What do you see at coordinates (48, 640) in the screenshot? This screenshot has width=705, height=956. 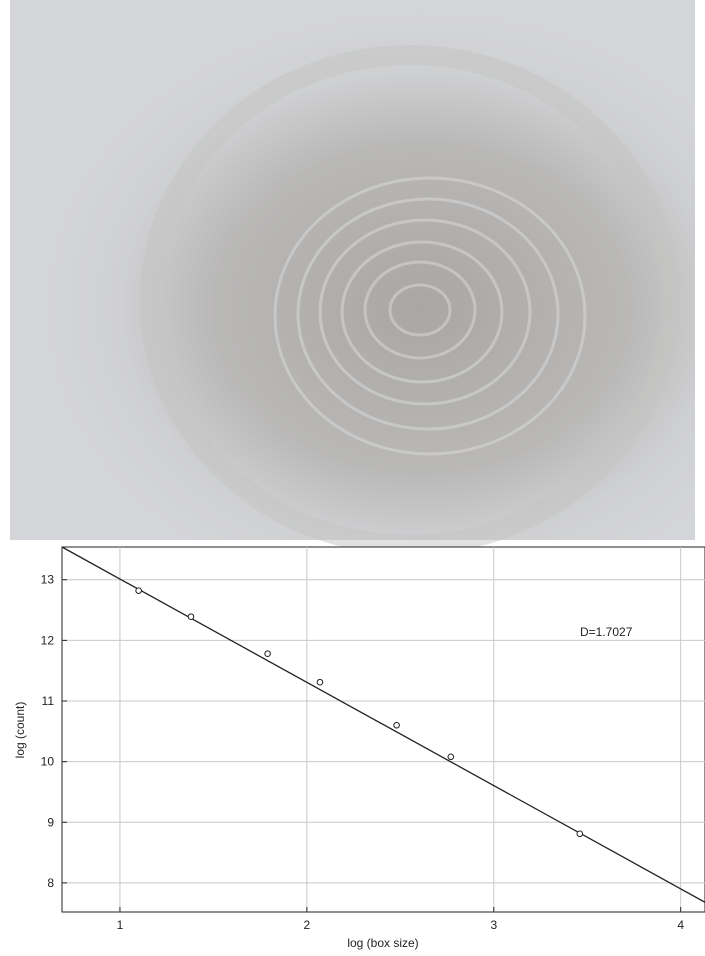 I see `y-tick-label: 12` at bounding box center [48, 640].